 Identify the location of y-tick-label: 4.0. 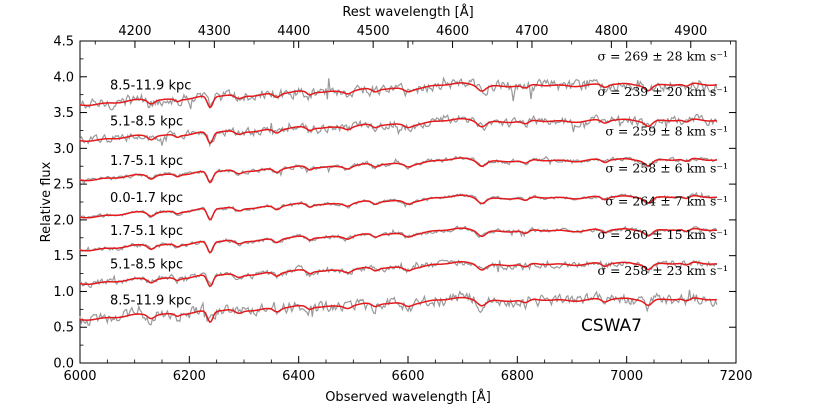
(63, 77).